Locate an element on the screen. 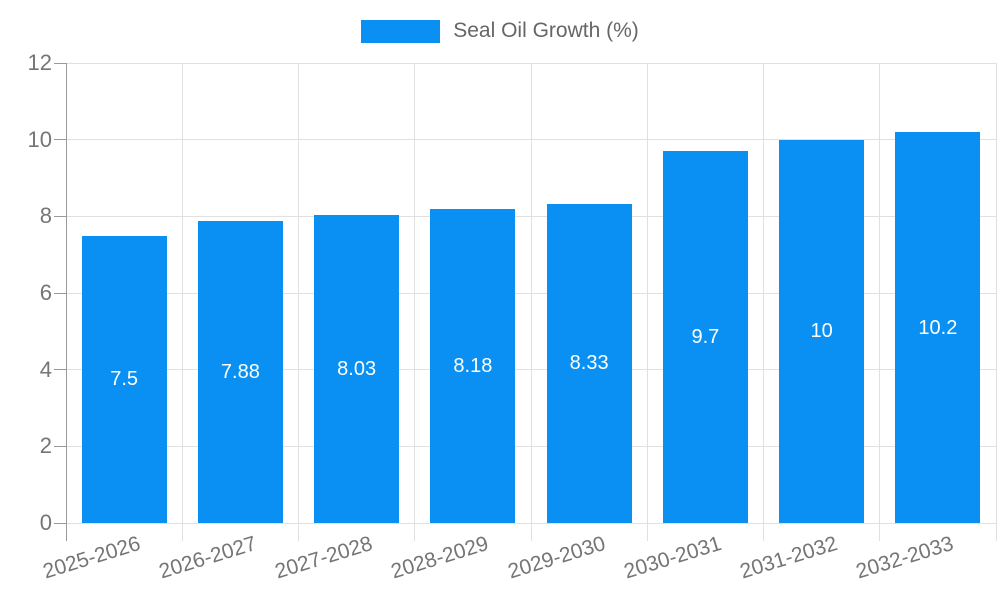 This screenshot has height=600, width=1000. y-tick-label: 0 is located at coordinates (45, 522).